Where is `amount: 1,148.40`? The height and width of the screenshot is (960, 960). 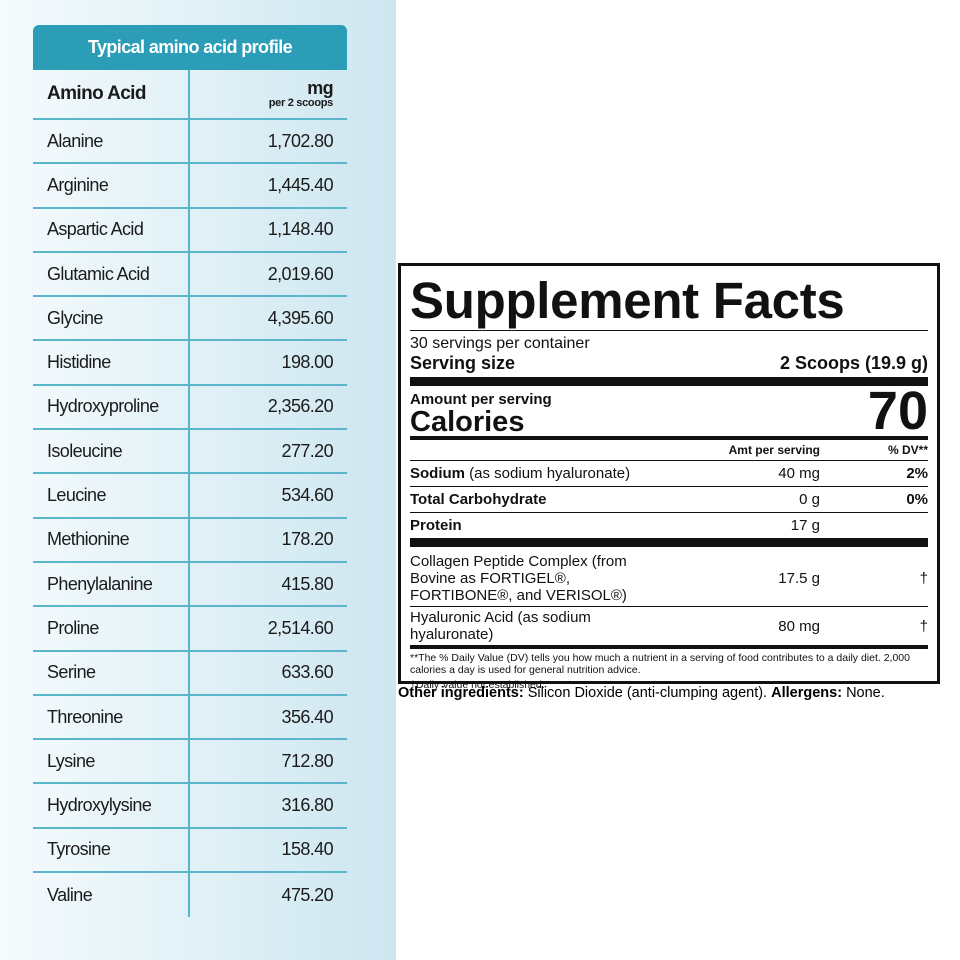 amount: 1,148.40 is located at coordinates (300, 229).